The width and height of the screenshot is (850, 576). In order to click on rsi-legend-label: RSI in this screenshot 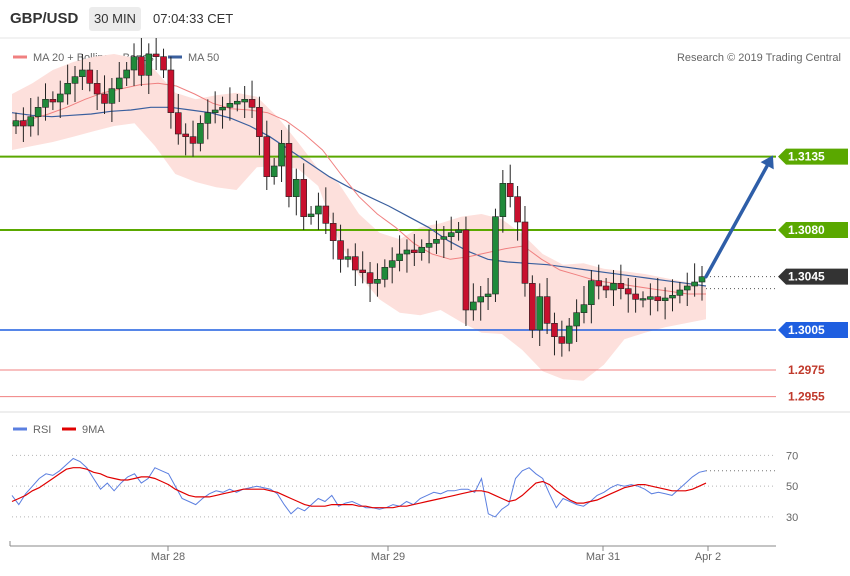, I will do `click(42, 430)`.